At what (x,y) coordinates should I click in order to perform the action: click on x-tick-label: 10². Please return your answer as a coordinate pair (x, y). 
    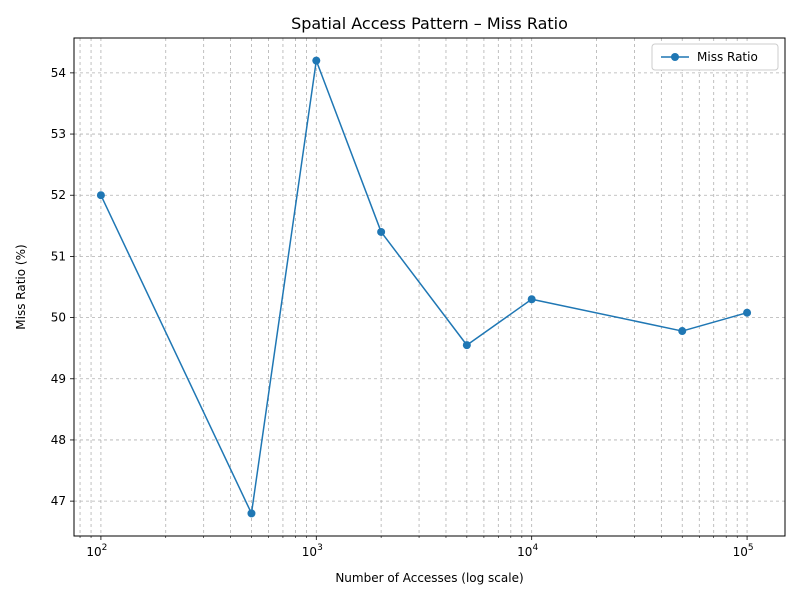
    Looking at the image, I should click on (96, 551).